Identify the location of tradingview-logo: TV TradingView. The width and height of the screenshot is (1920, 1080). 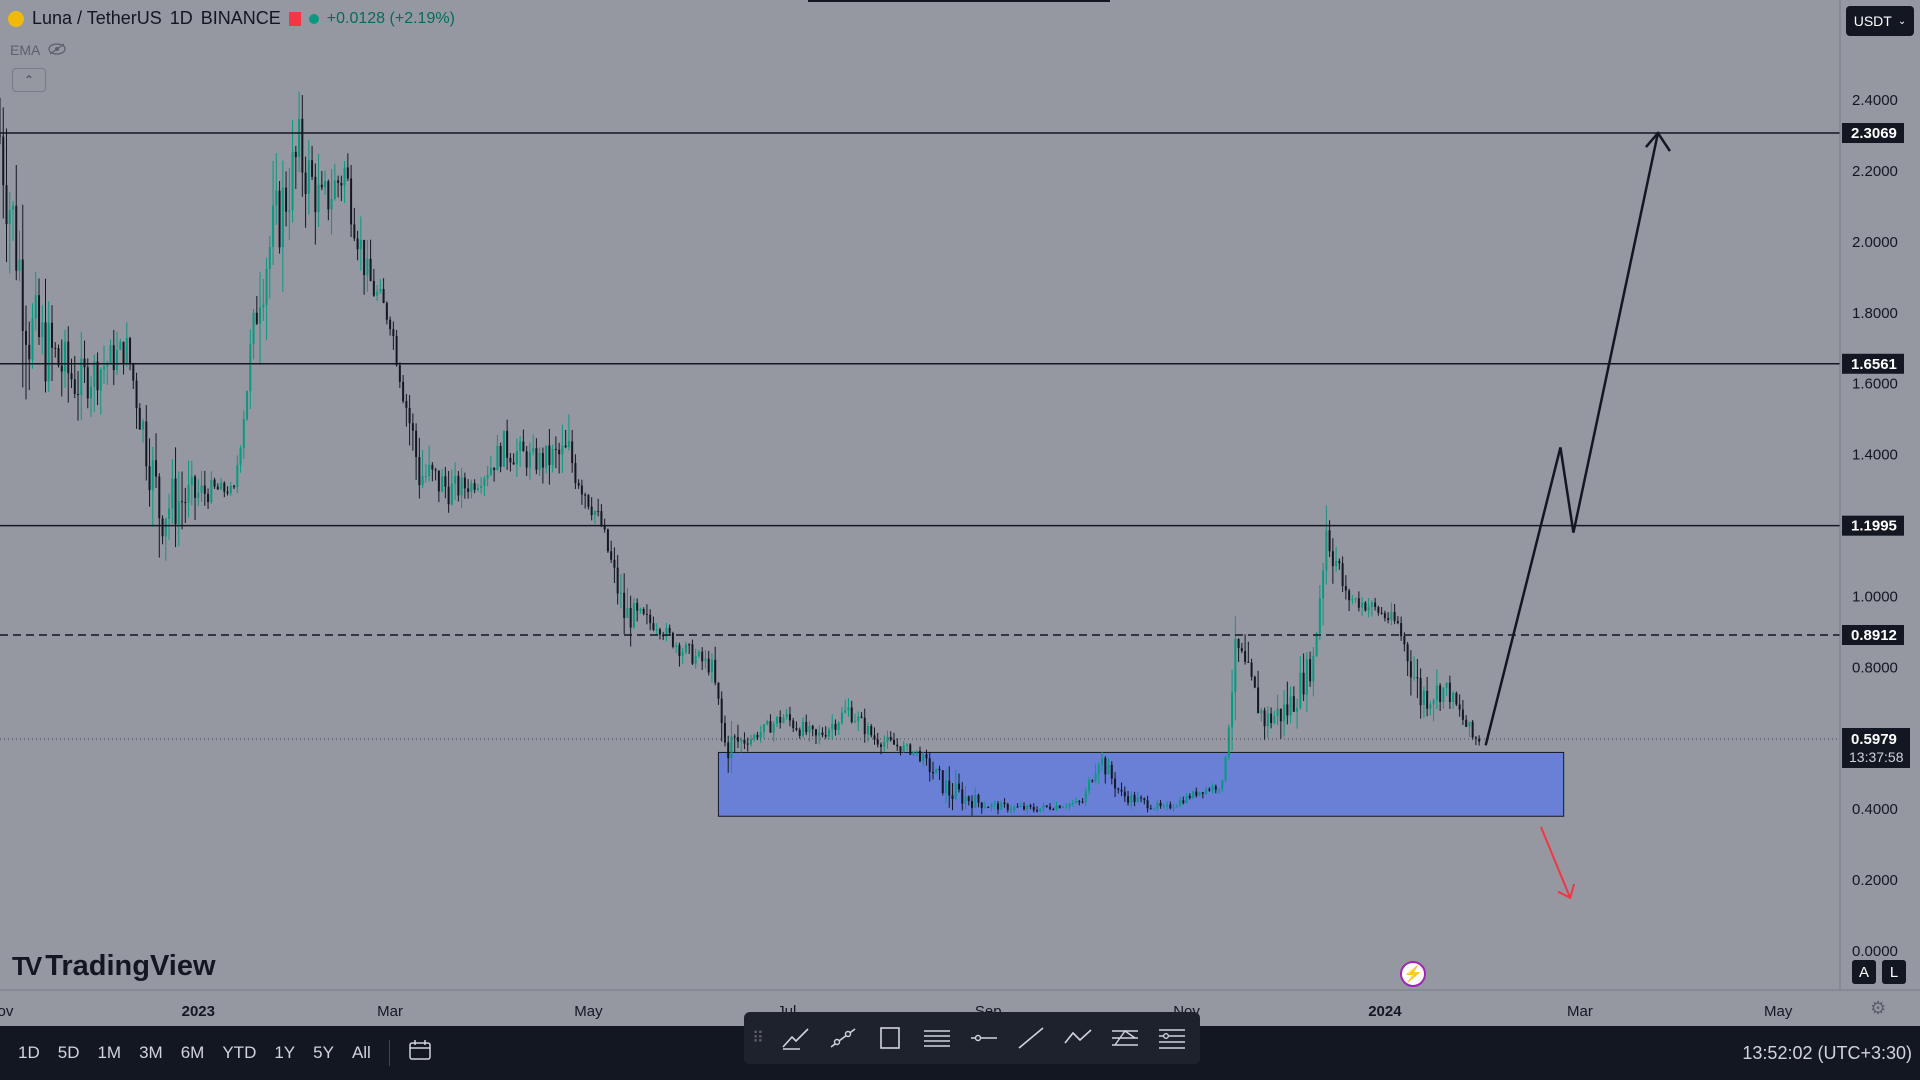
(114, 966).